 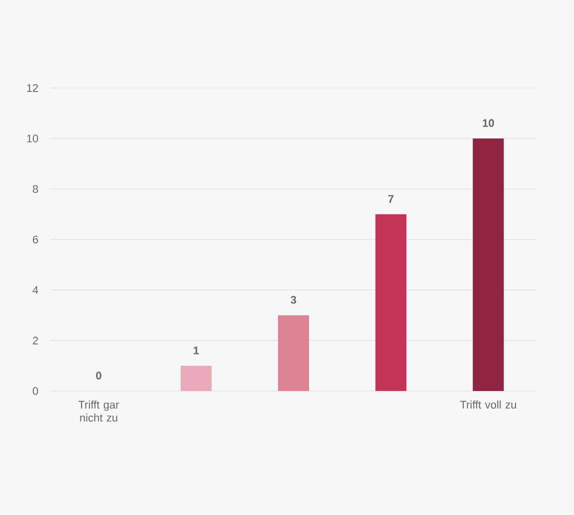 What do you see at coordinates (99, 376) in the screenshot?
I see `data-label: 0` at bounding box center [99, 376].